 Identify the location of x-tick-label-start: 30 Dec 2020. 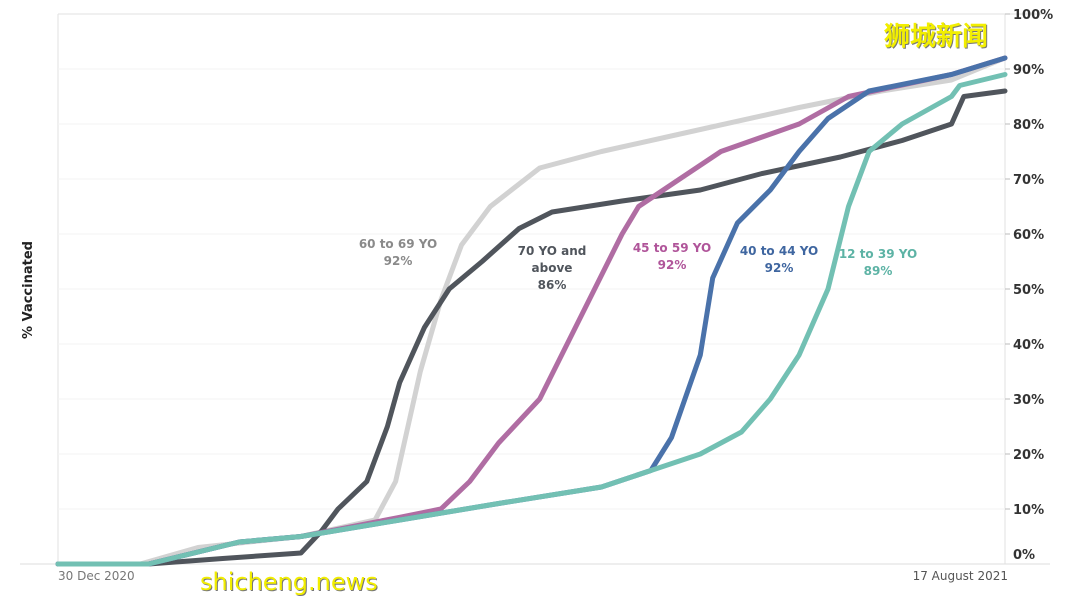
(96, 576).